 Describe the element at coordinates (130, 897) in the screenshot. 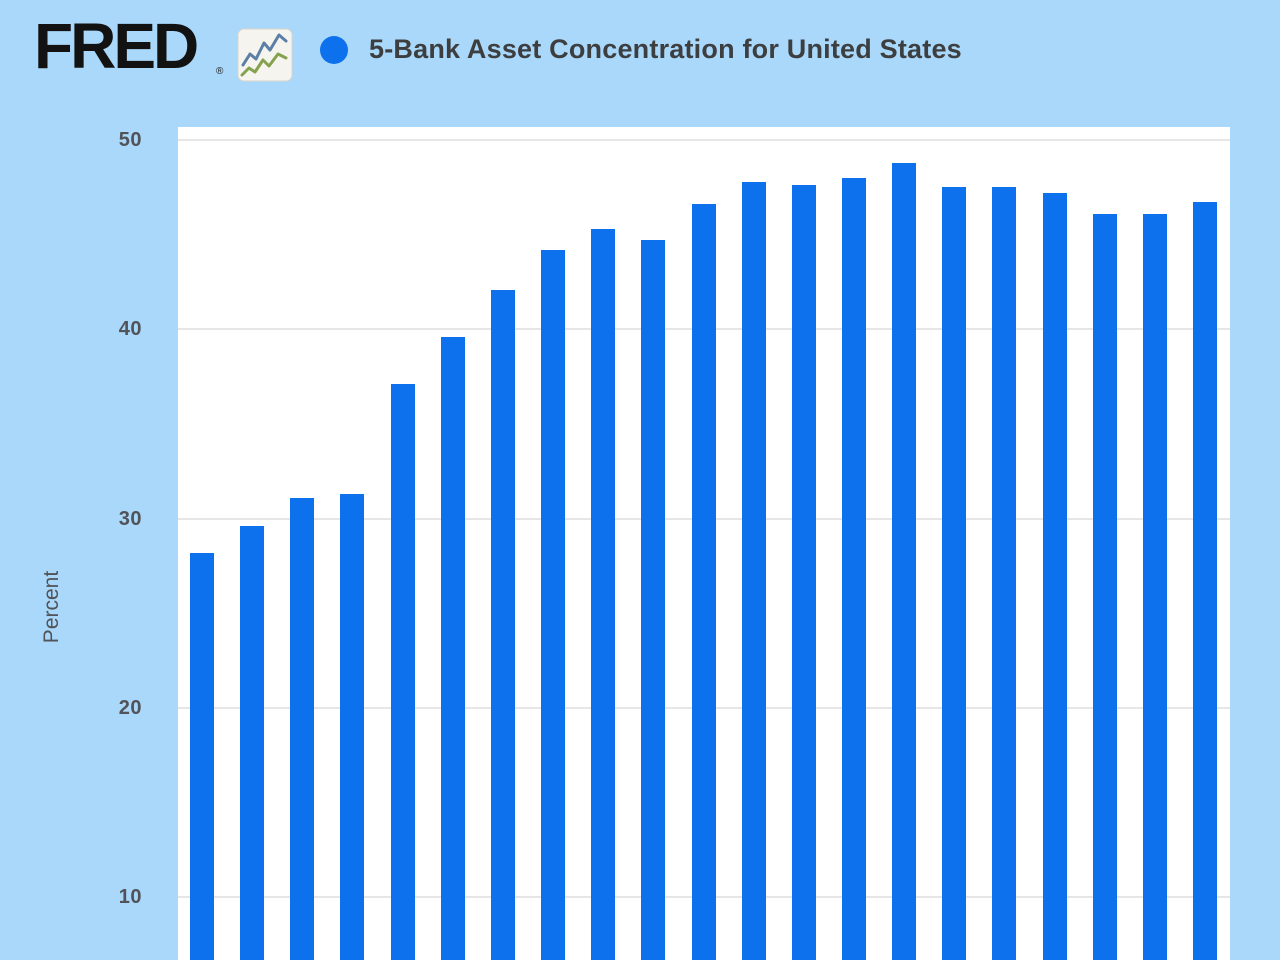

I see `y-tick-label-10: 10` at that location.